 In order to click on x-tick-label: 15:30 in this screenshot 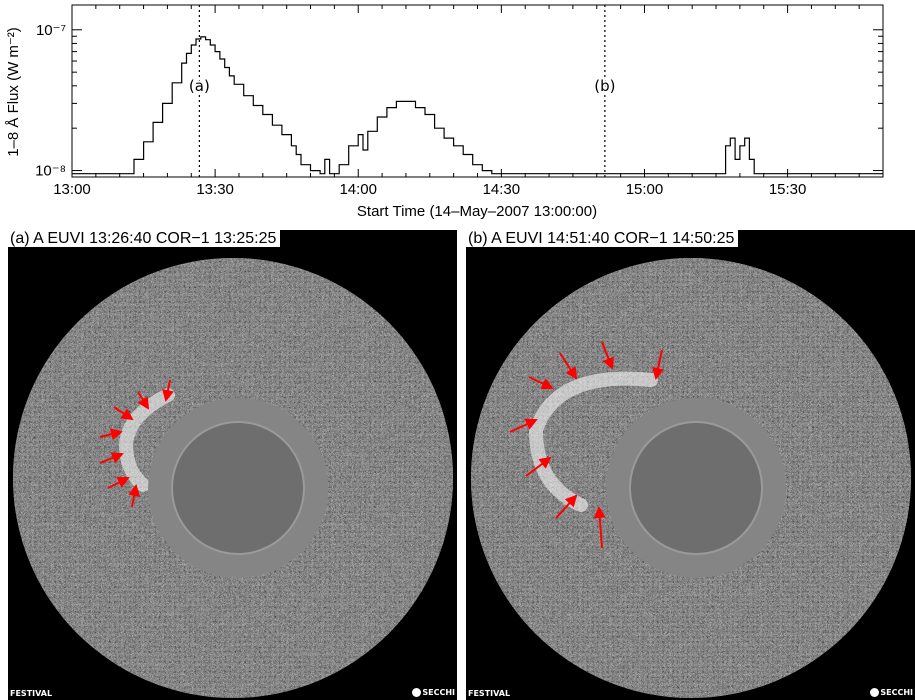, I will do `click(788, 189)`.